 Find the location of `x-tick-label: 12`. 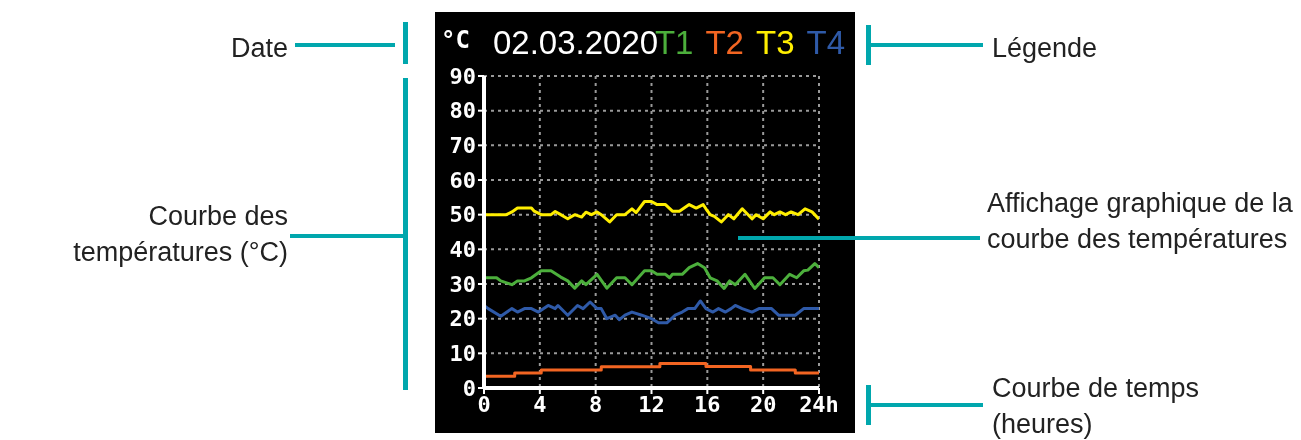

x-tick-label: 12 is located at coordinates (651, 404).